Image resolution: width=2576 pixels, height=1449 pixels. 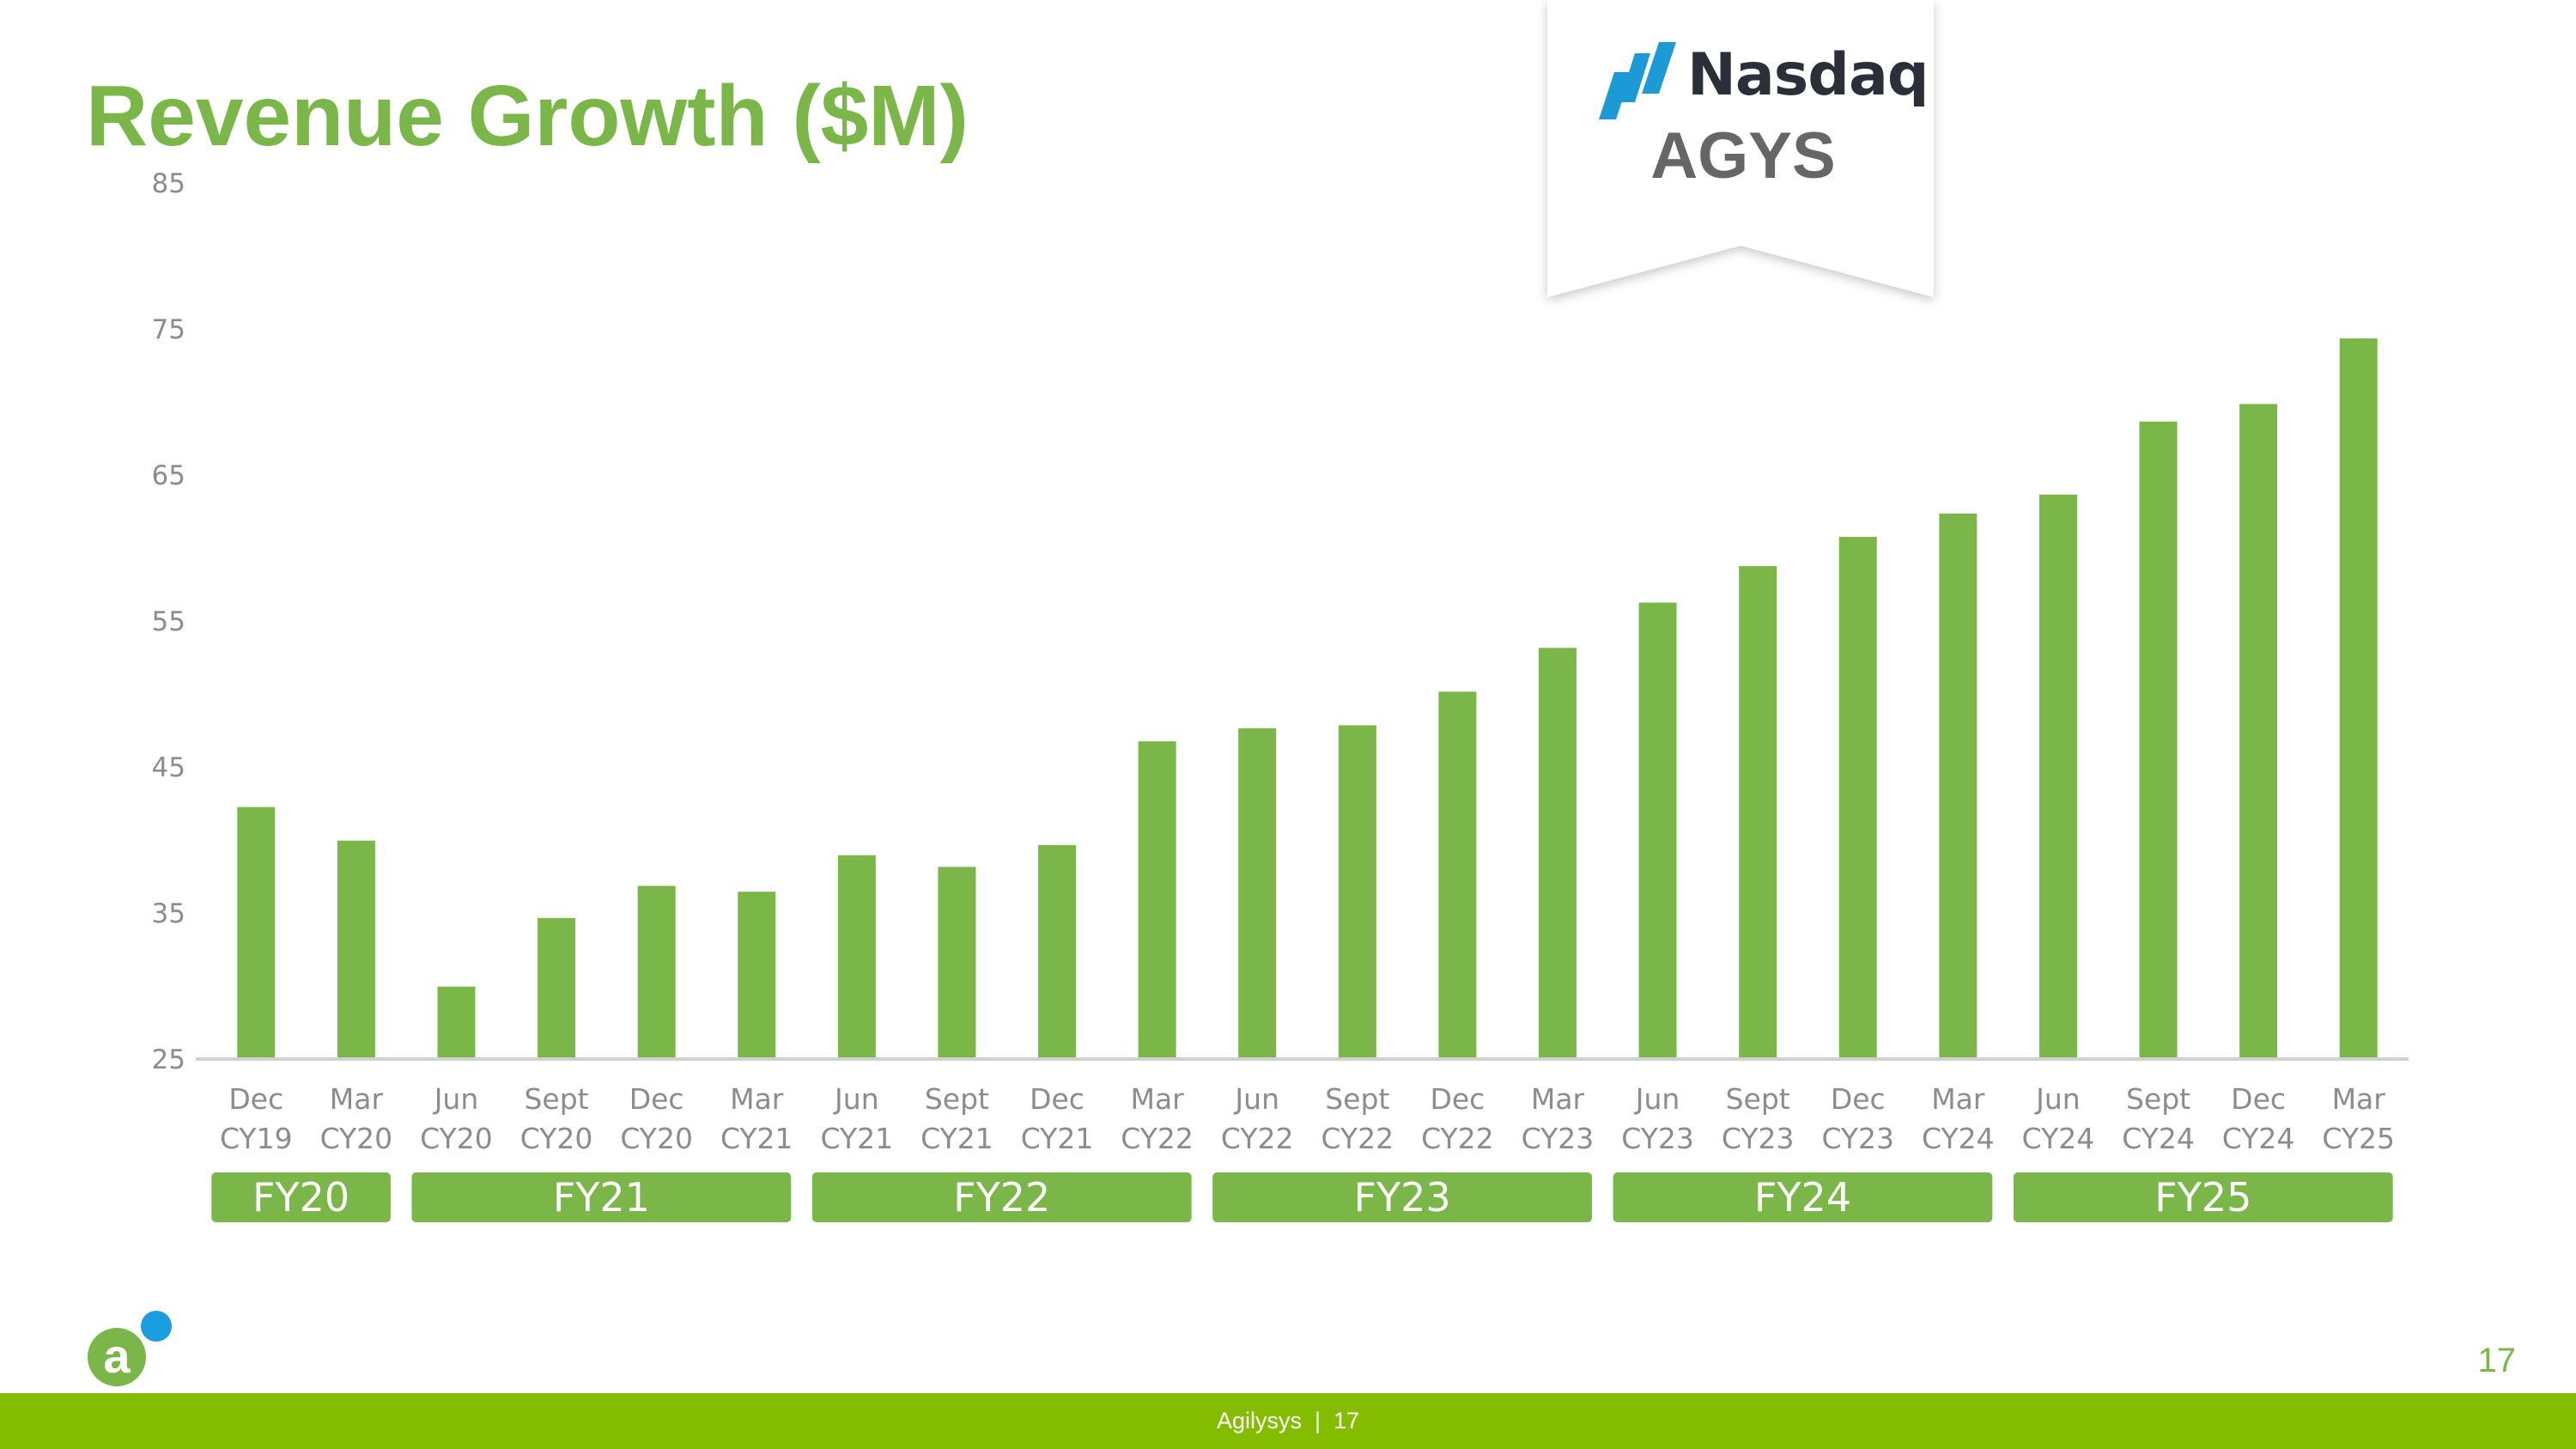 I want to click on bar-jun-cy21, so click(x=856, y=956).